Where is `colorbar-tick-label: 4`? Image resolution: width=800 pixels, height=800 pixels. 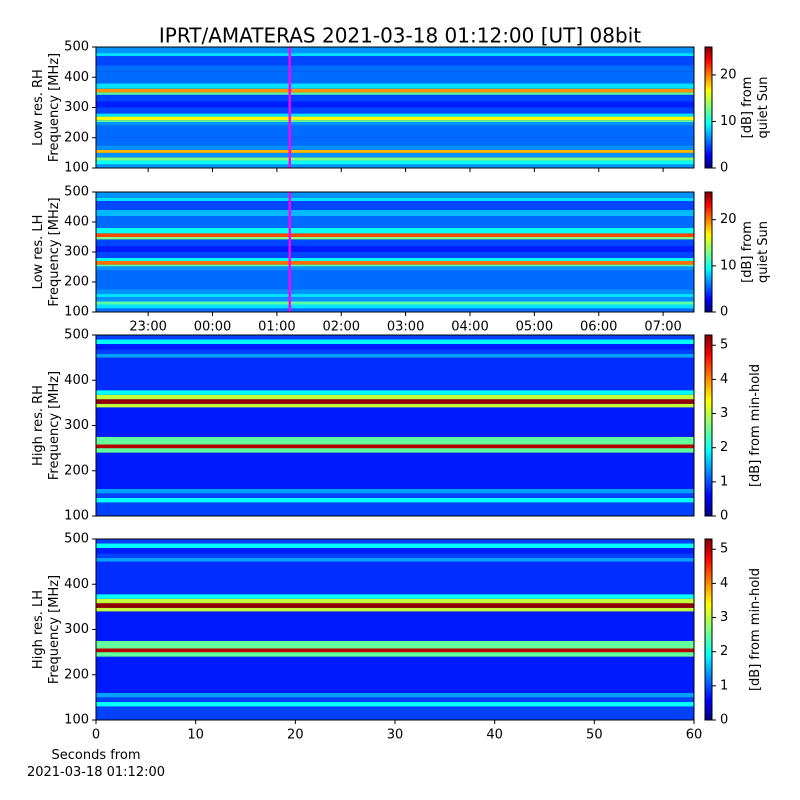 colorbar-tick-label: 4 is located at coordinates (724, 379).